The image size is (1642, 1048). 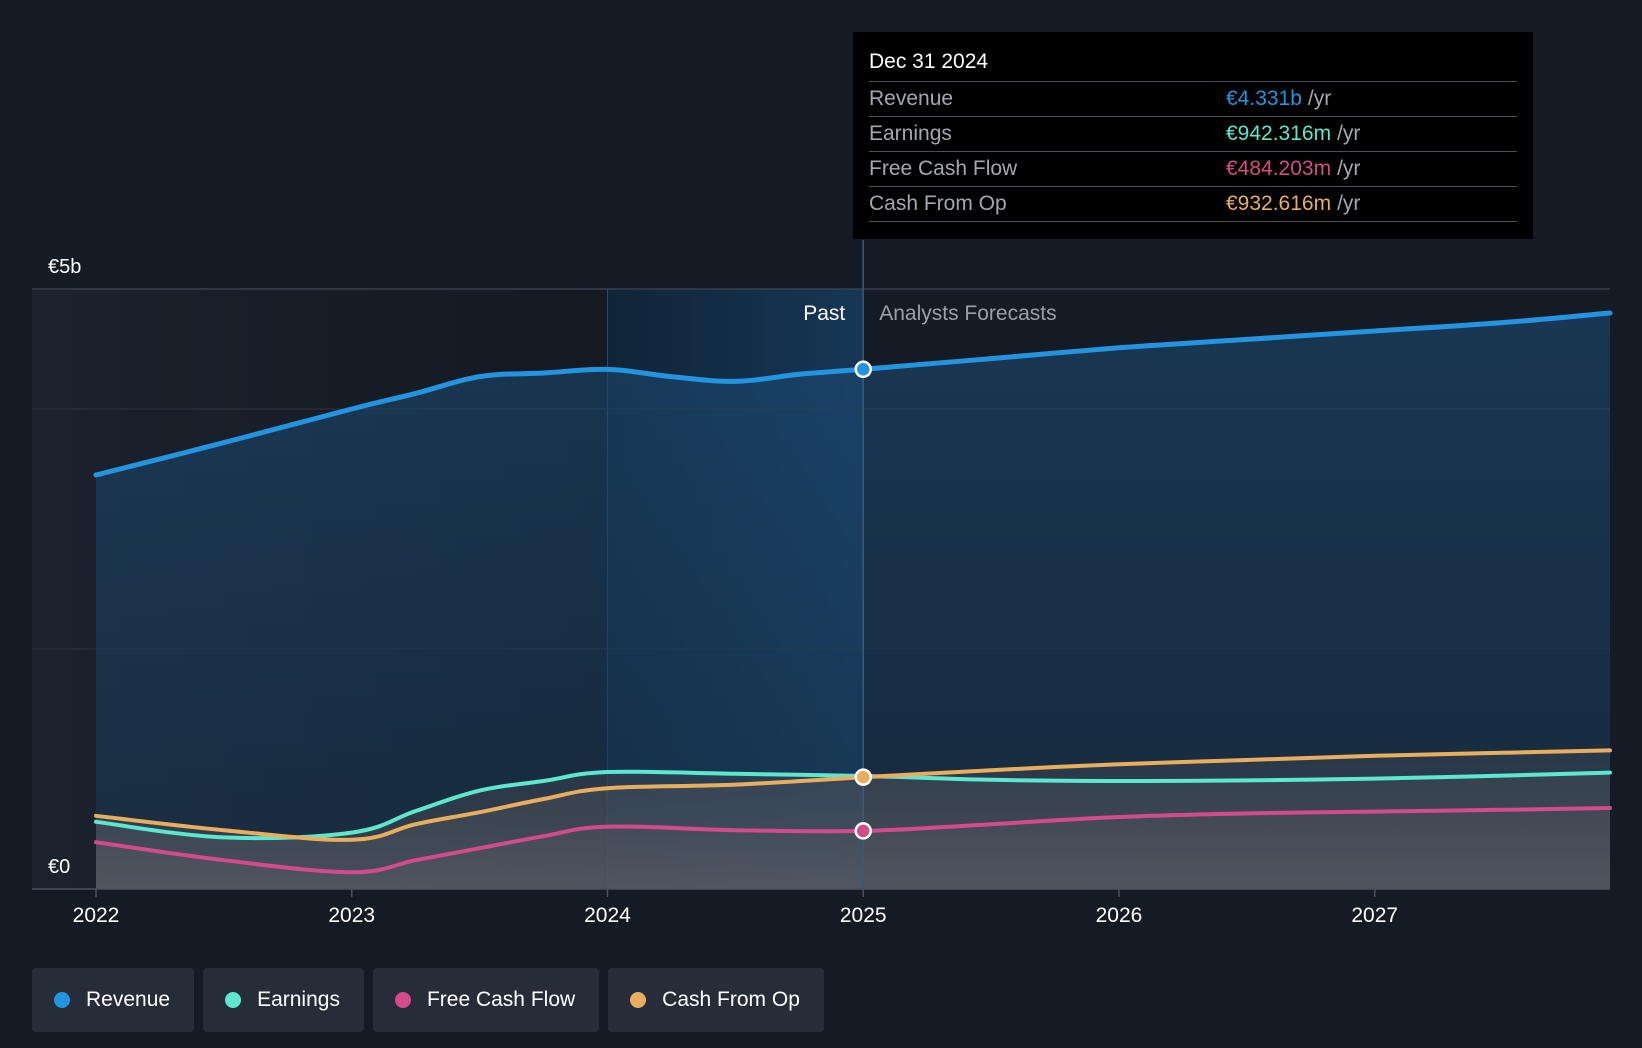 What do you see at coordinates (96, 915) in the screenshot?
I see `x-tick-label: 2022` at bounding box center [96, 915].